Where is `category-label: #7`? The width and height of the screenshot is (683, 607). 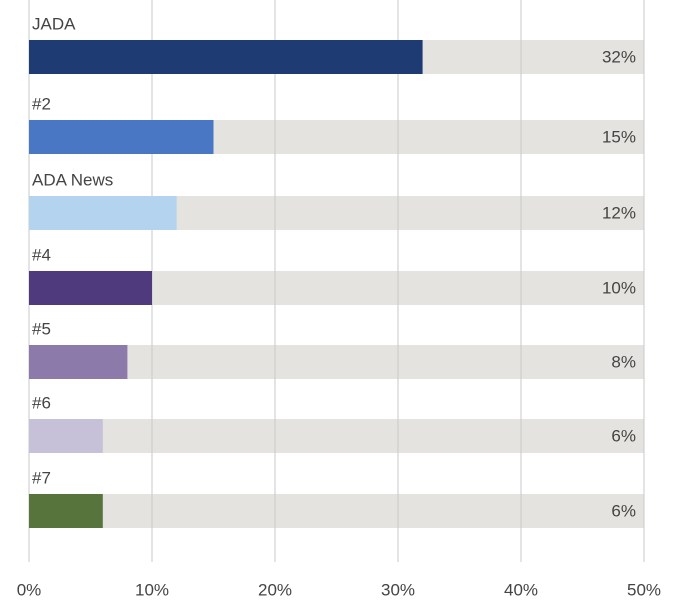 category-label: #7 is located at coordinates (41, 477).